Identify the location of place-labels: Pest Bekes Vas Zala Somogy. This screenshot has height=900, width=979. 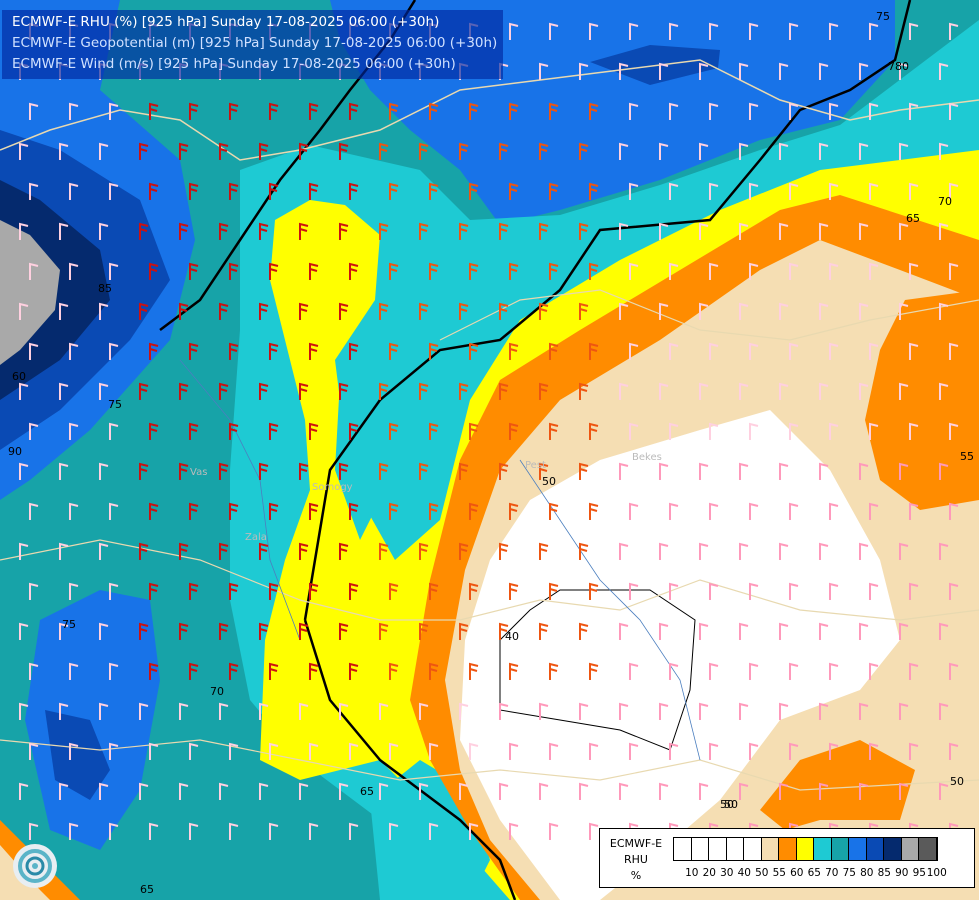
(426, 497).